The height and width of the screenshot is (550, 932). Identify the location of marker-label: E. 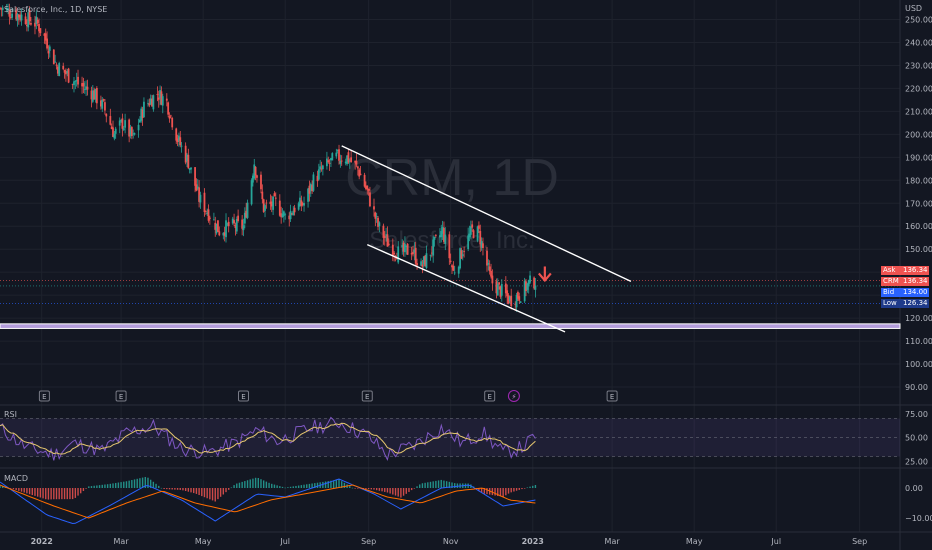
(489, 397).